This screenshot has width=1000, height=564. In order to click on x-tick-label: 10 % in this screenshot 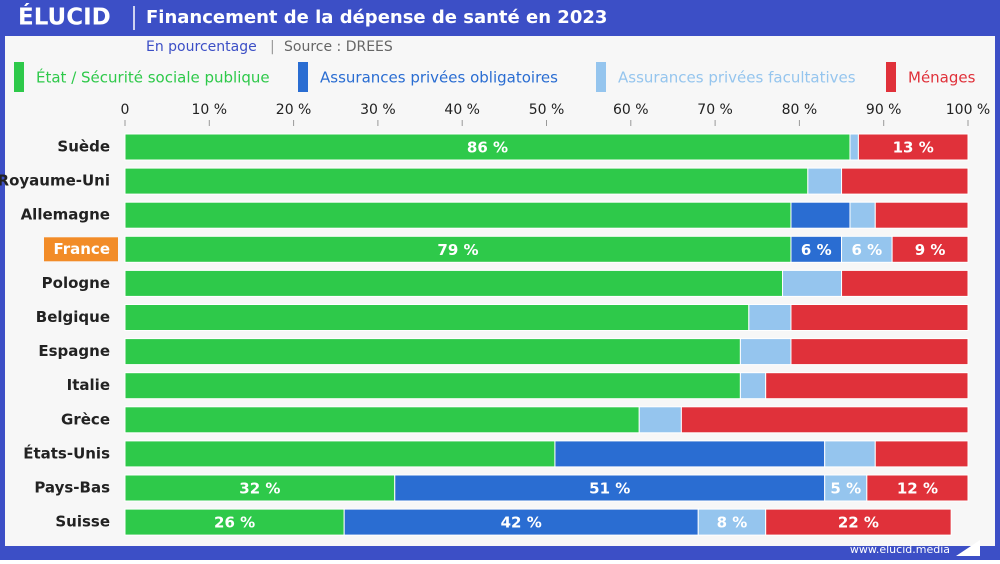, I will do `click(210, 110)`.